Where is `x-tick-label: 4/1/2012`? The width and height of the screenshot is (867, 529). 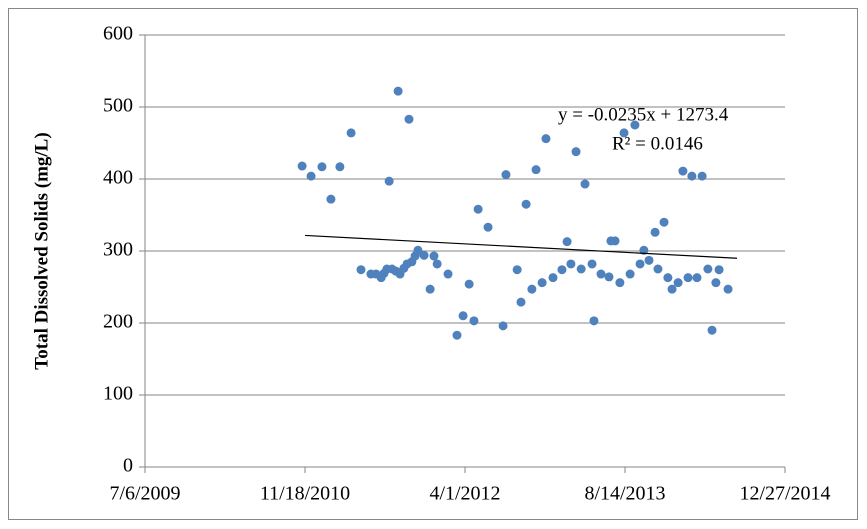 x-tick-label: 4/1/2012 is located at coordinates (464, 494).